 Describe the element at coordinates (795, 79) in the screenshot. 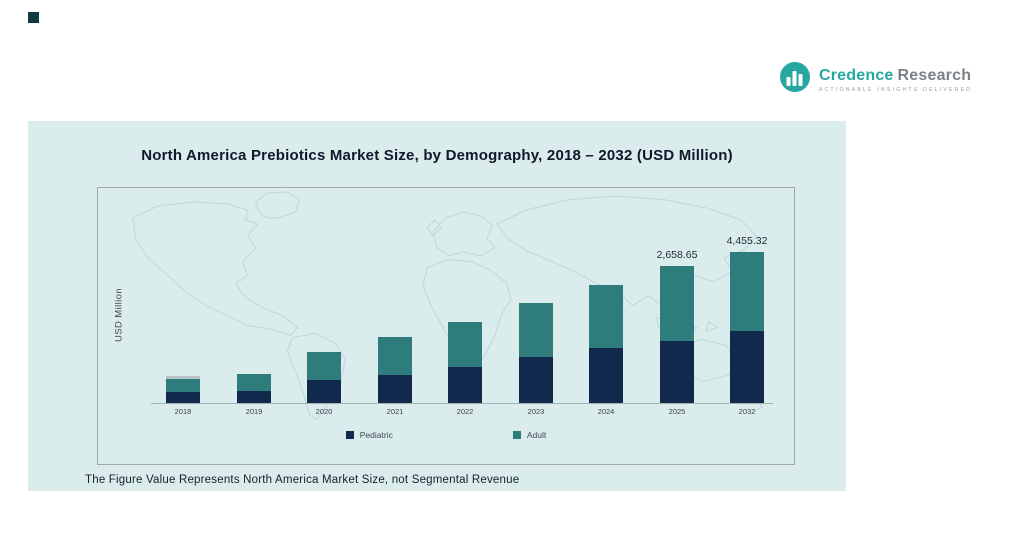

I see `bar-chart-logo-icon` at that location.